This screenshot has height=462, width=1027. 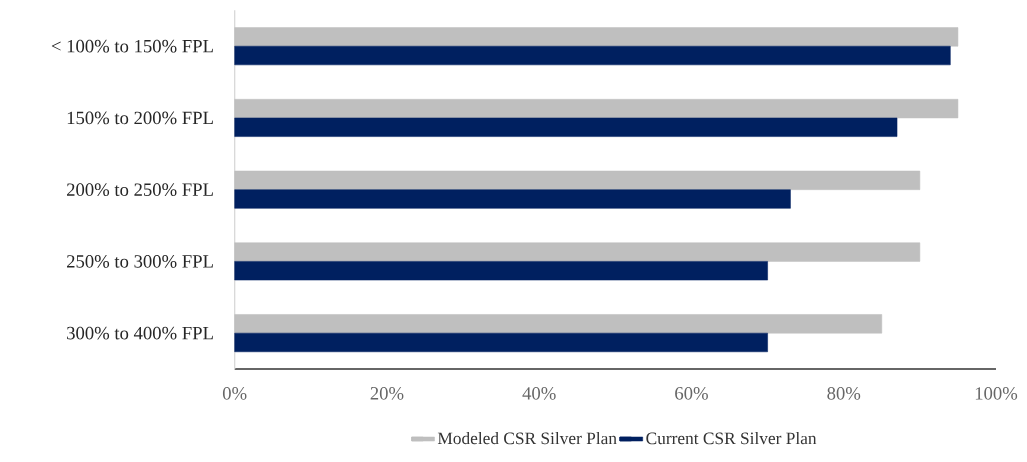 What do you see at coordinates (387, 393) in the screenshot?
I see `x-tick-label: 20%` at bounding box center [387, 393].